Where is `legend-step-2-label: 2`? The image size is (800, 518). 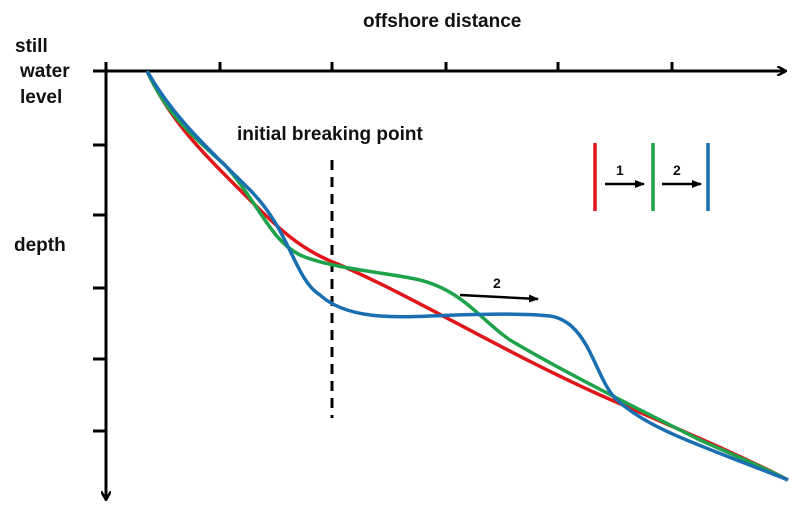 legend-step-2-label: 2 is located at coordinates (677, 170).